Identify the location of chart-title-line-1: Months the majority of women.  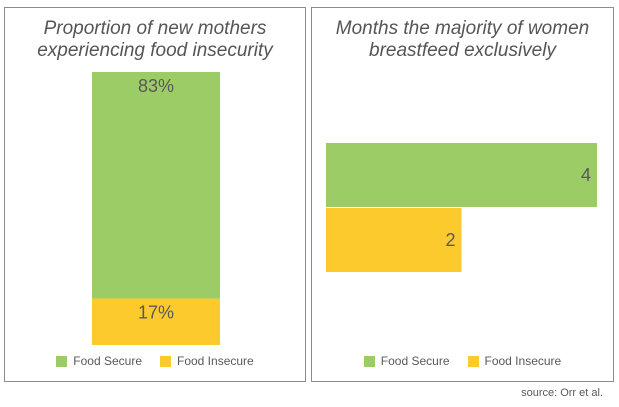
(462, 28).